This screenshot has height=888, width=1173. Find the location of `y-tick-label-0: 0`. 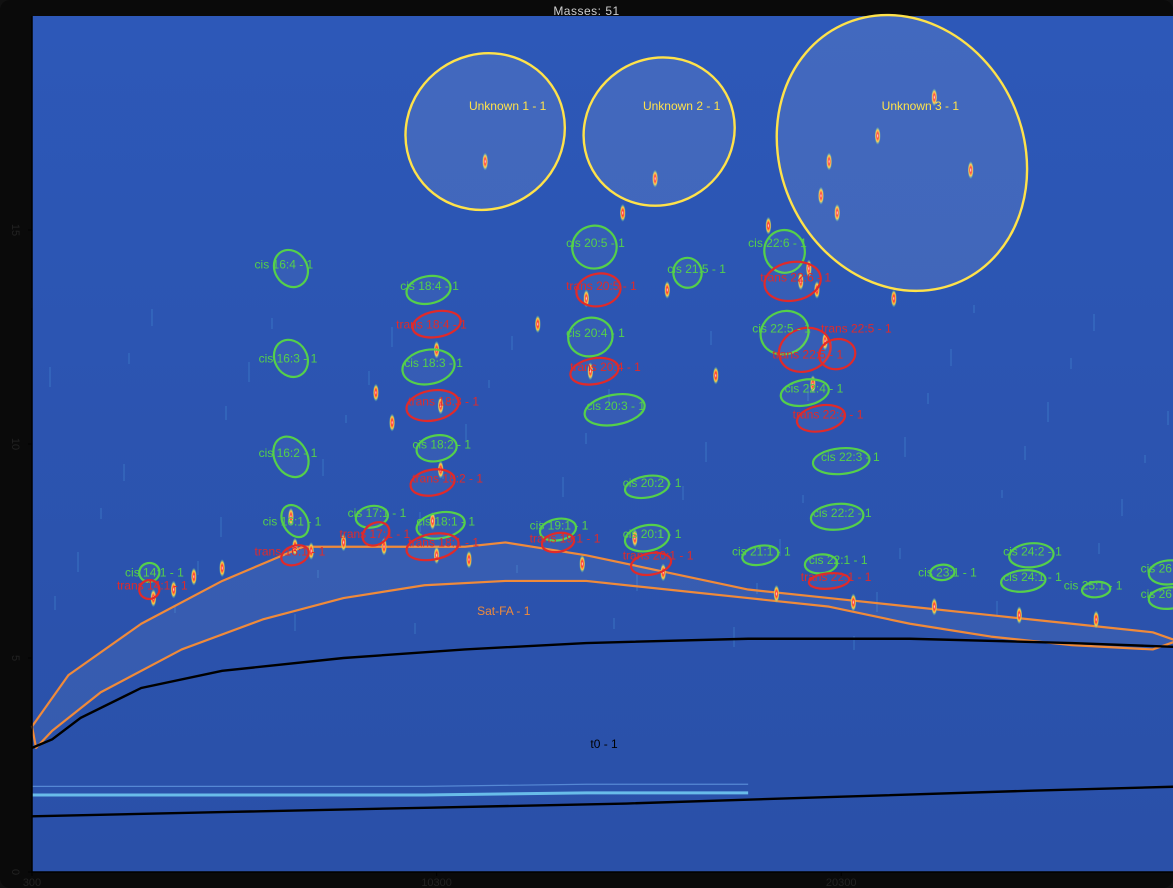

y-tick-label-0: 0 is located at coordinates (15, 872).